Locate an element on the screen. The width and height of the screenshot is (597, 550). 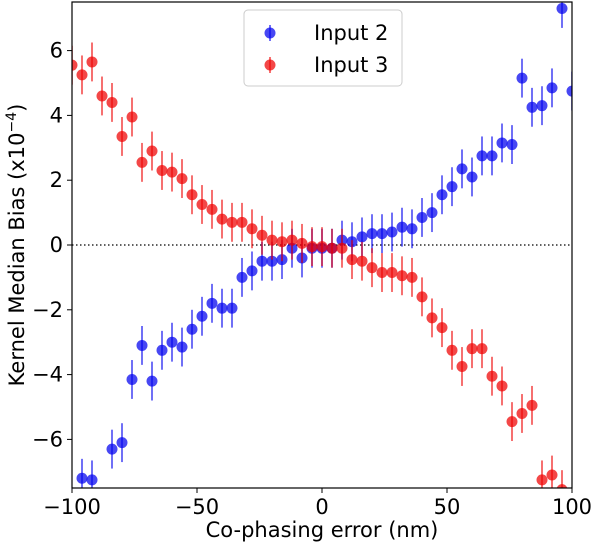
legend-box is located at coordinates (323, 48).